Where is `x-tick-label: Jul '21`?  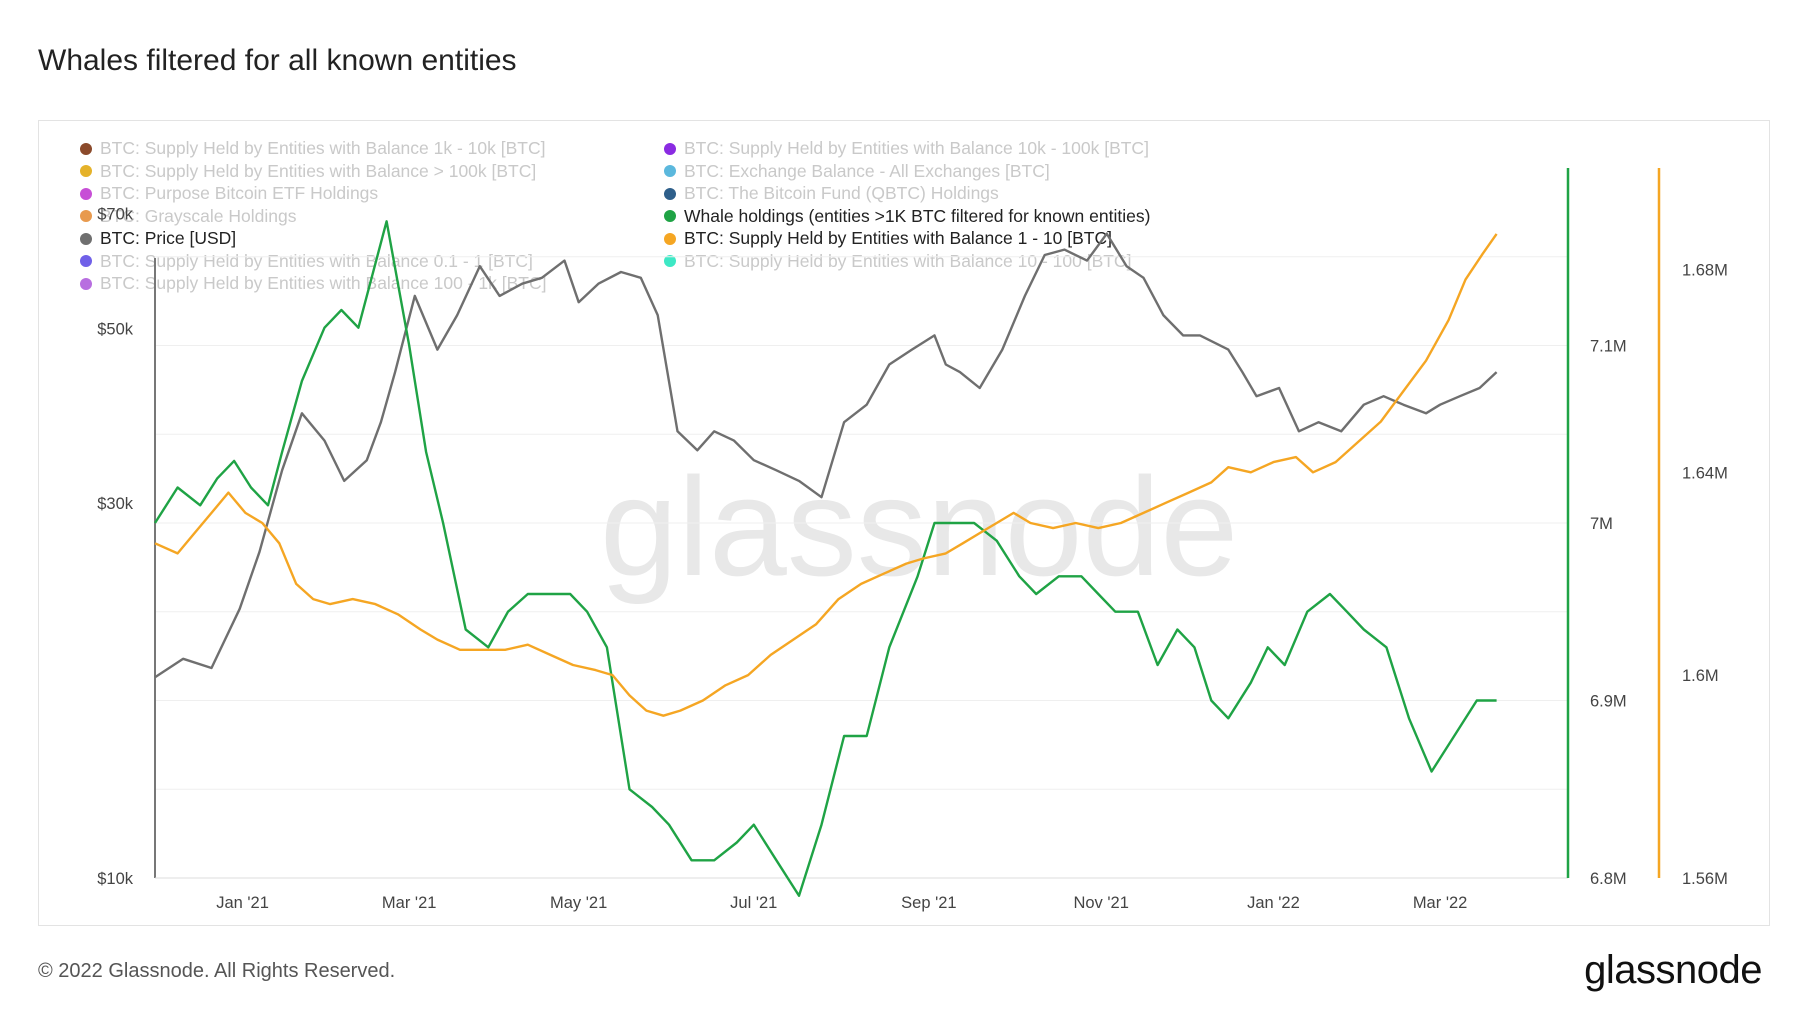 x-tick-label: Jul '21 is located at coordinates (753, 903).